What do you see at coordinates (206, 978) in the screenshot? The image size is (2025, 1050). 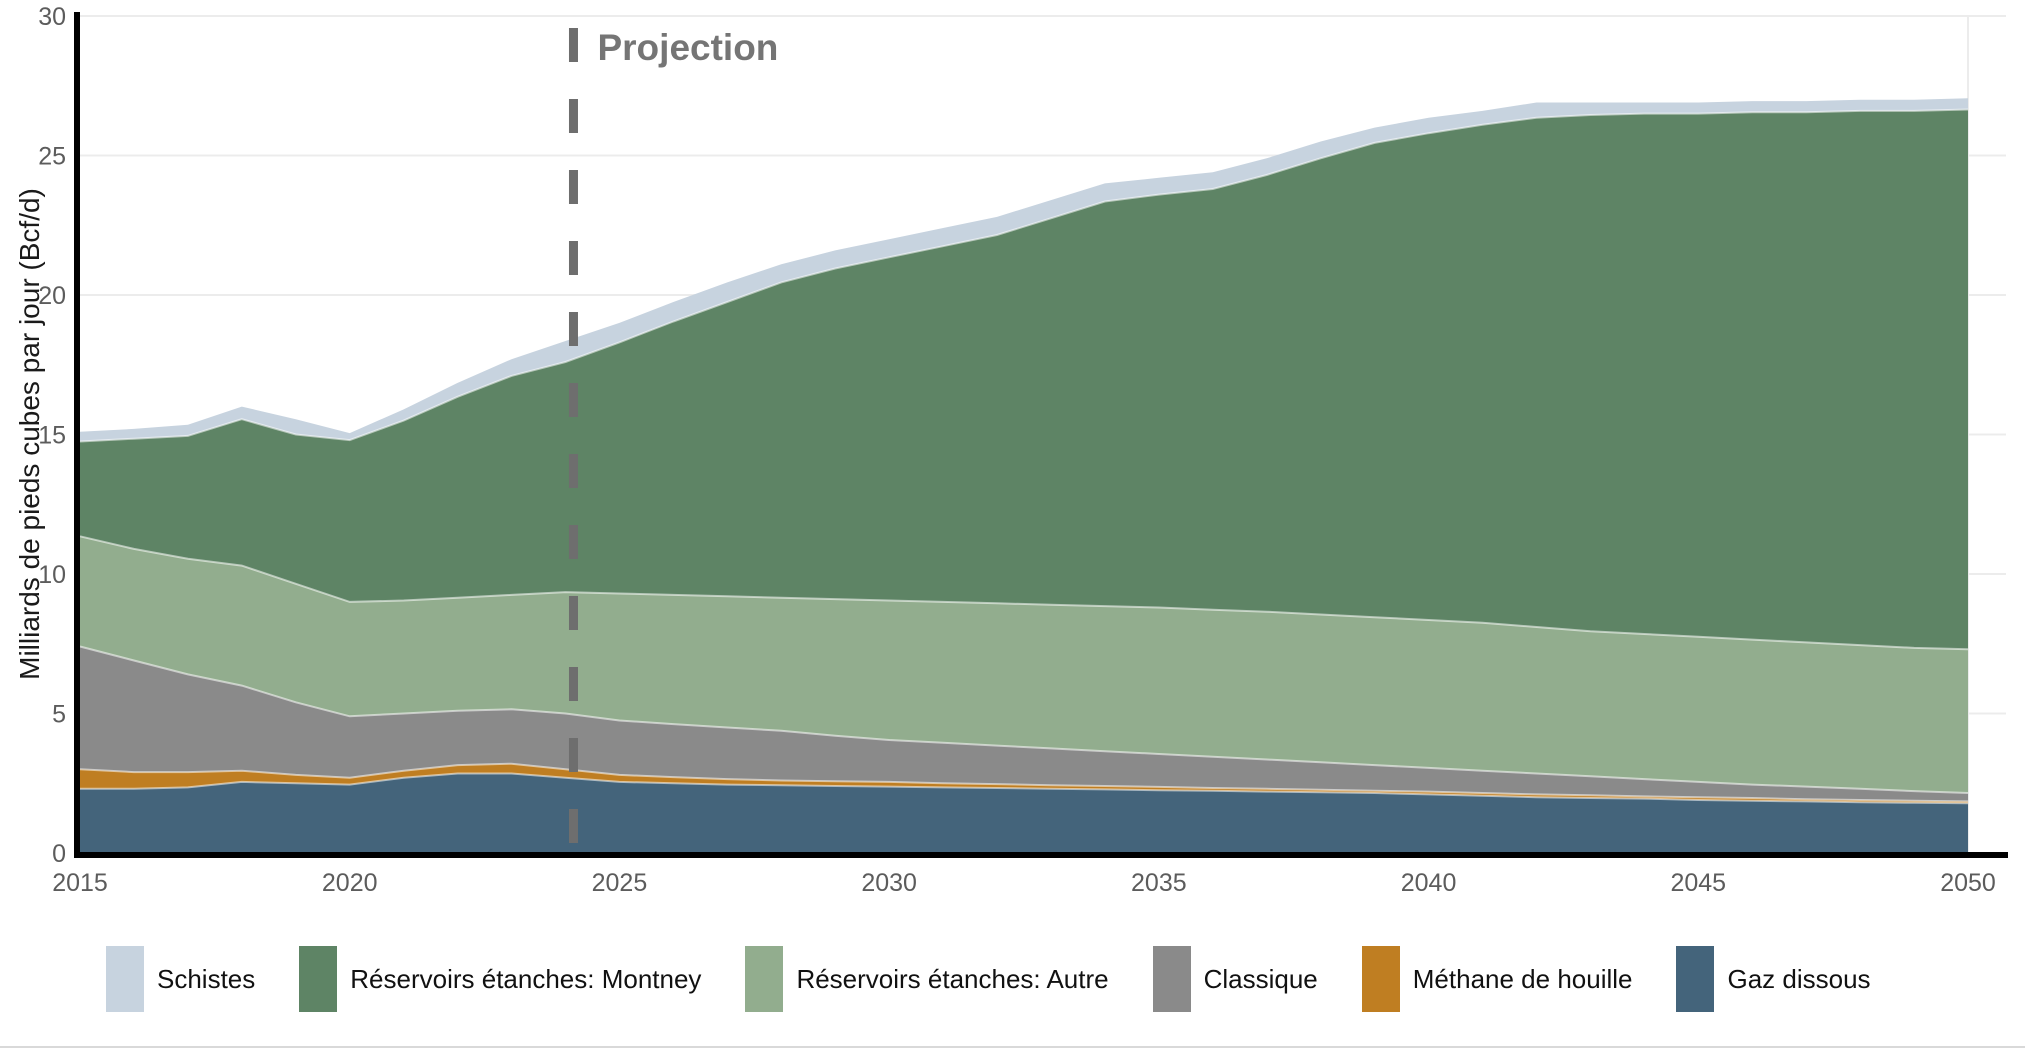 I see `legend-label: Schistes` at bounding box center [206, 978].